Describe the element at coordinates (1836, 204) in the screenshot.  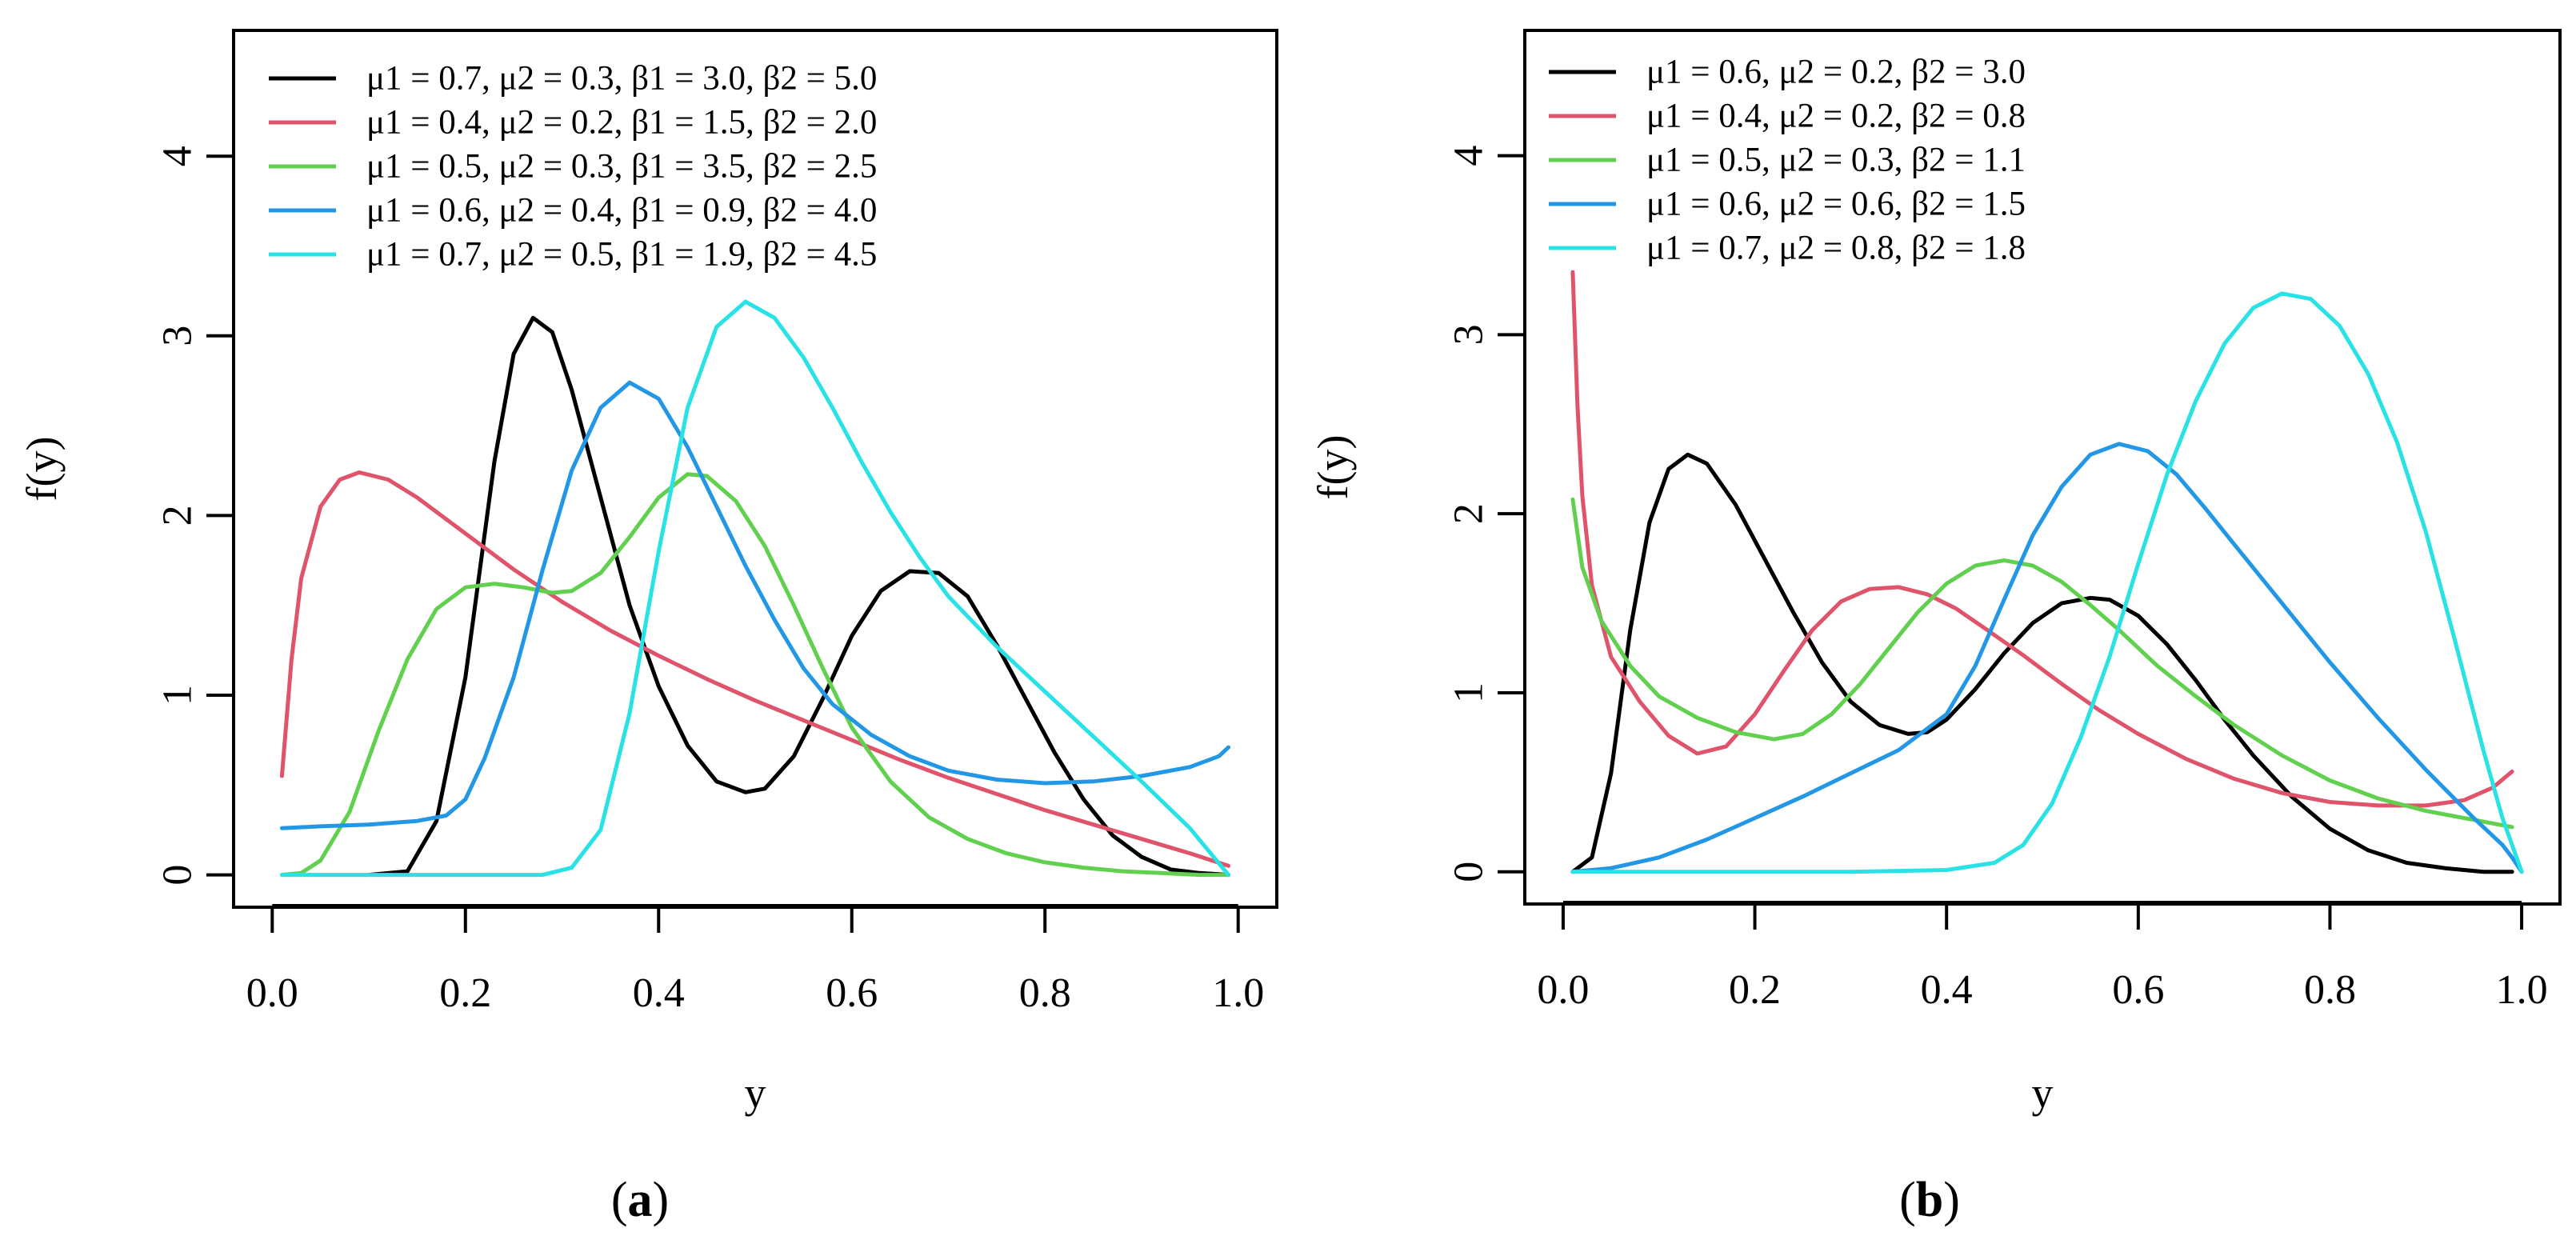
I see `legend-label-4: μ1 = 0.6, μ2 = 0.6, β2 = 1.5` at that location.